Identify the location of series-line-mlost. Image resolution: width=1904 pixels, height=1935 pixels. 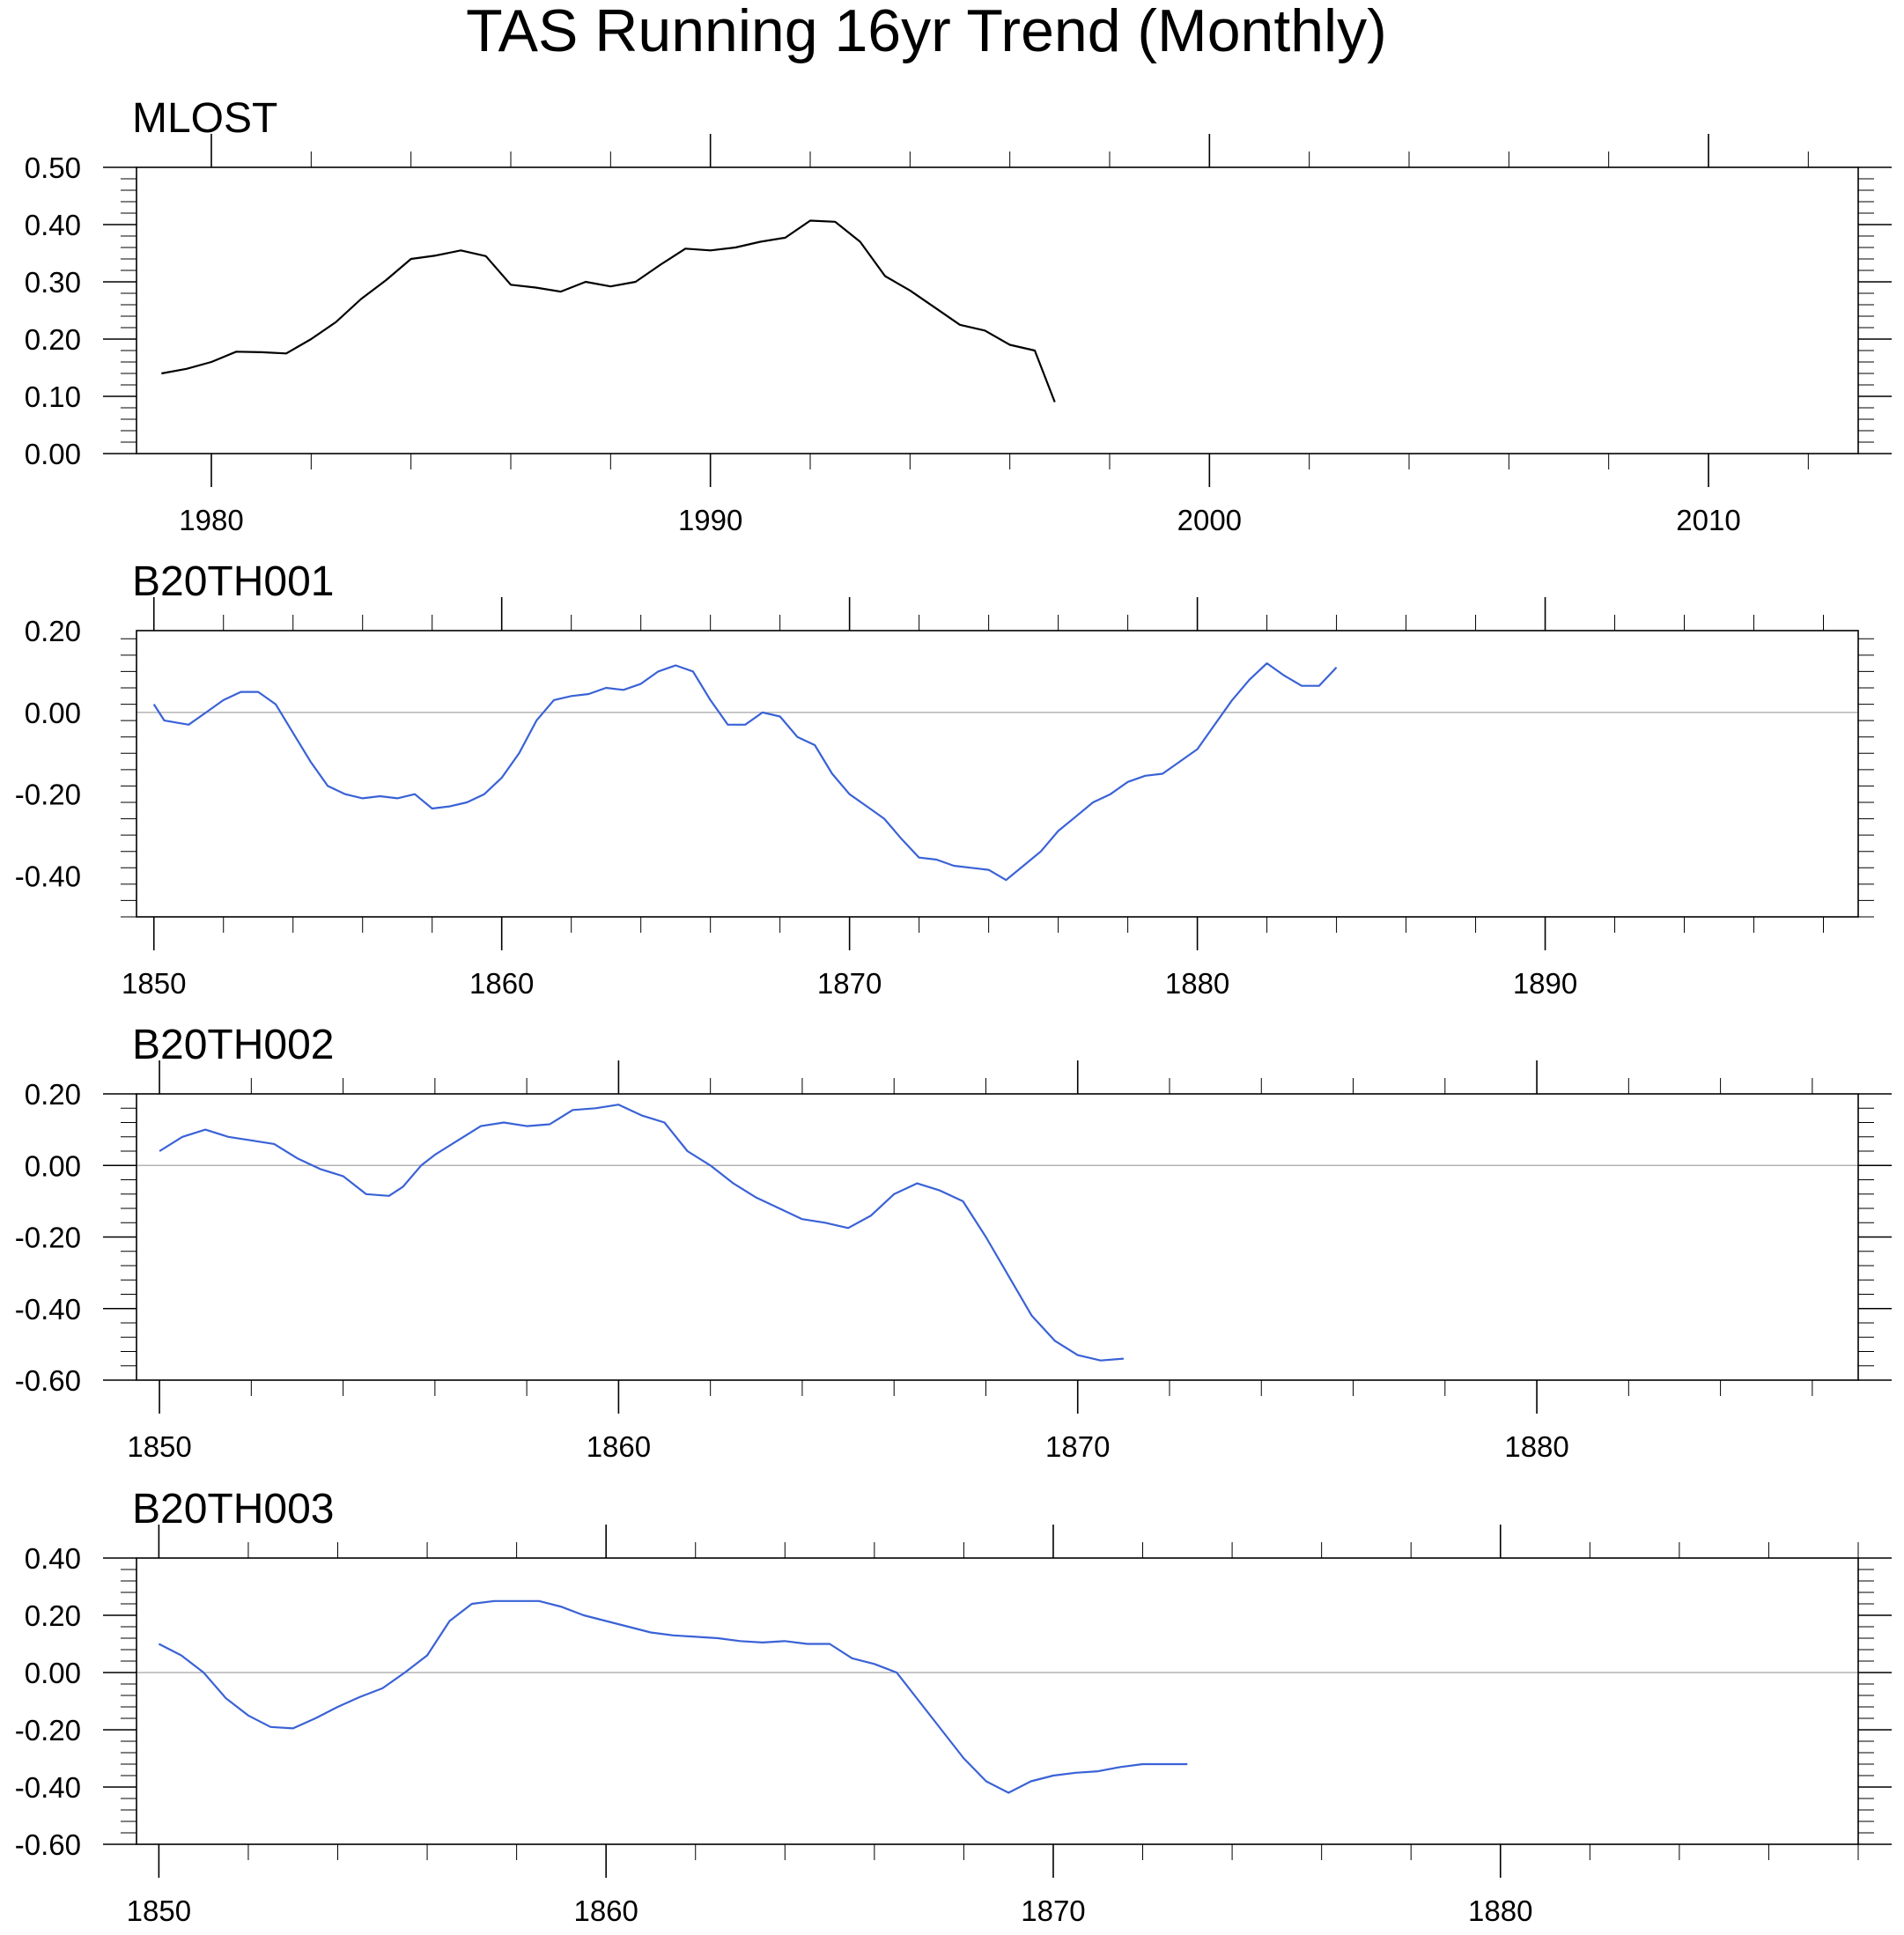
(608, 311).